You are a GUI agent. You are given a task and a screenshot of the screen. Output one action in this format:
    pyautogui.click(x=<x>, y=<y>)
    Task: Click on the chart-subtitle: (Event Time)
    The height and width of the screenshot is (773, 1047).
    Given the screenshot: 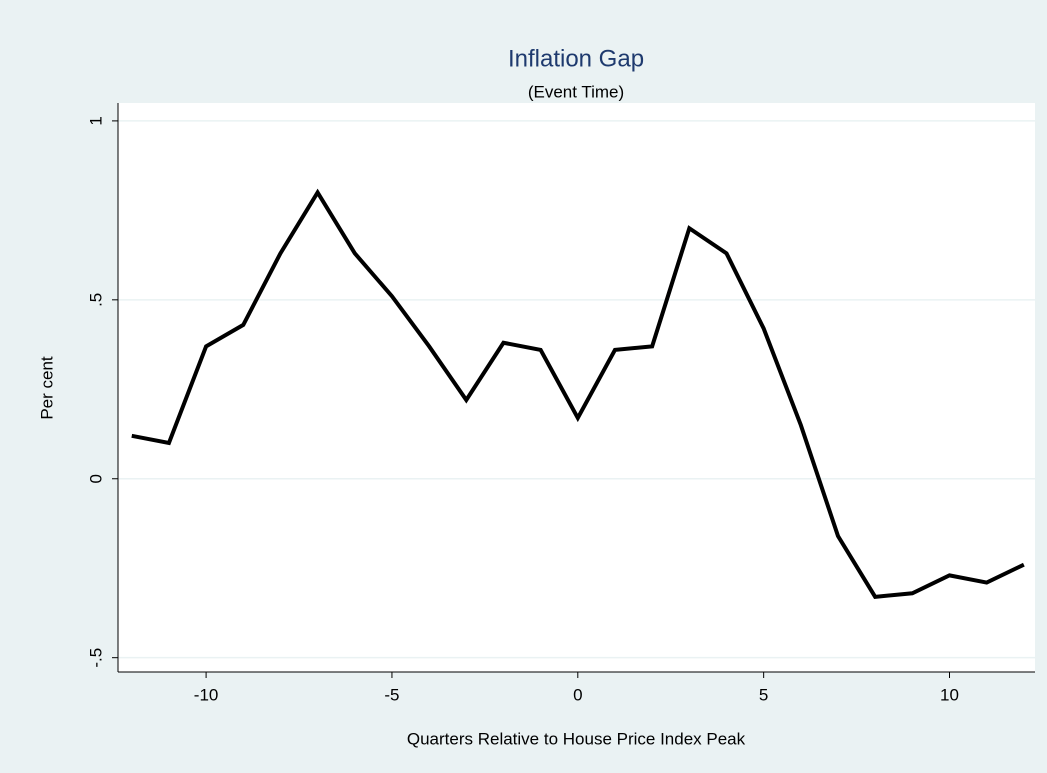 What is the action you would take?
    pyautogui.click(x=576, y=91)
    